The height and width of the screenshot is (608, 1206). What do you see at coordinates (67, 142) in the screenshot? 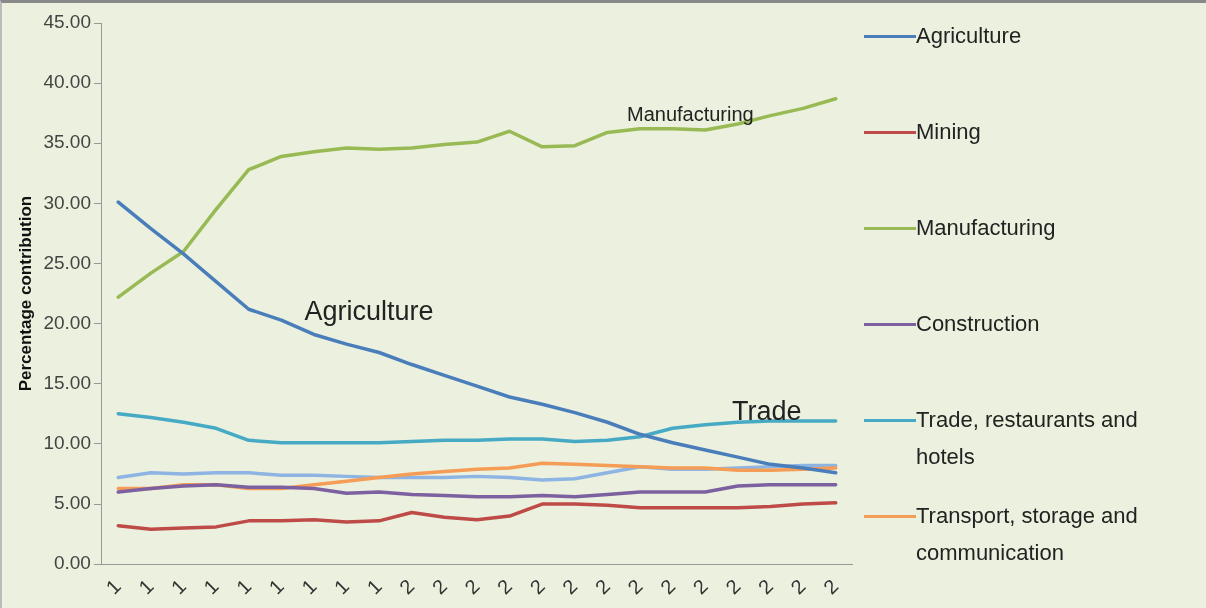
I see `y-tick-label: 35.00` at bounding box center [67, 142].